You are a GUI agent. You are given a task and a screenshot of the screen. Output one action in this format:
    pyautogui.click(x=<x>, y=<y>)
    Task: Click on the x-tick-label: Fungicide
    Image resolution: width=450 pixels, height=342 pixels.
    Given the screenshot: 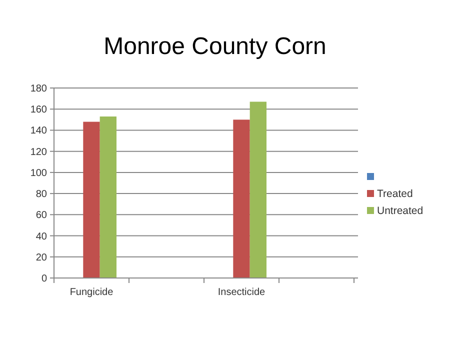 What is the action you would take?
    pyautogui.click(x=92, y=292)
    